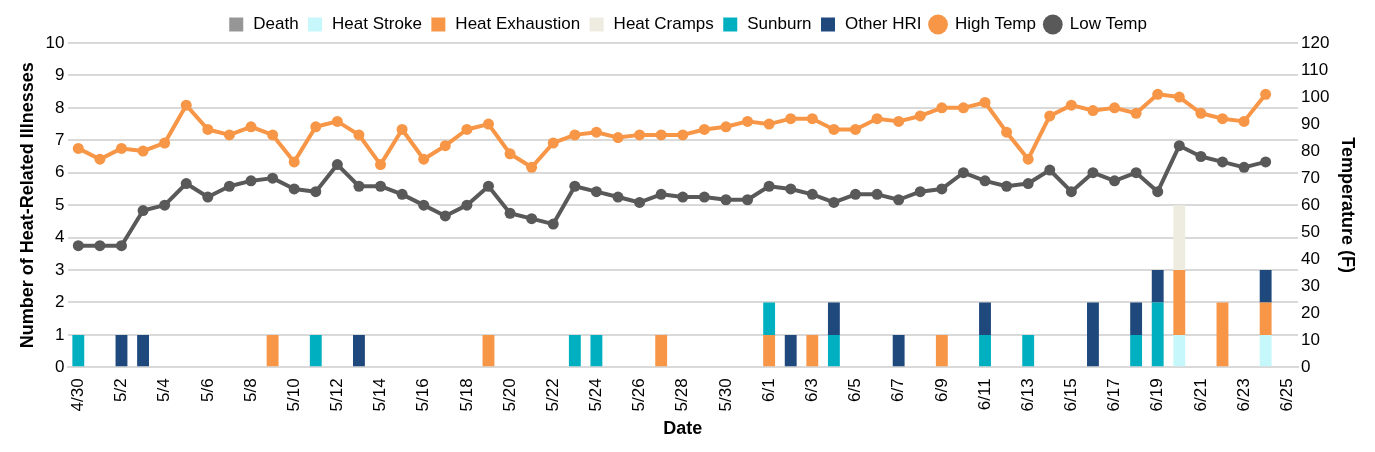 The image size is (1375, 452). What do you see at coordinates (1108, 24) in the screenshot?
I see `legend-label: Low Temp` at bounding box center [1108, 24].